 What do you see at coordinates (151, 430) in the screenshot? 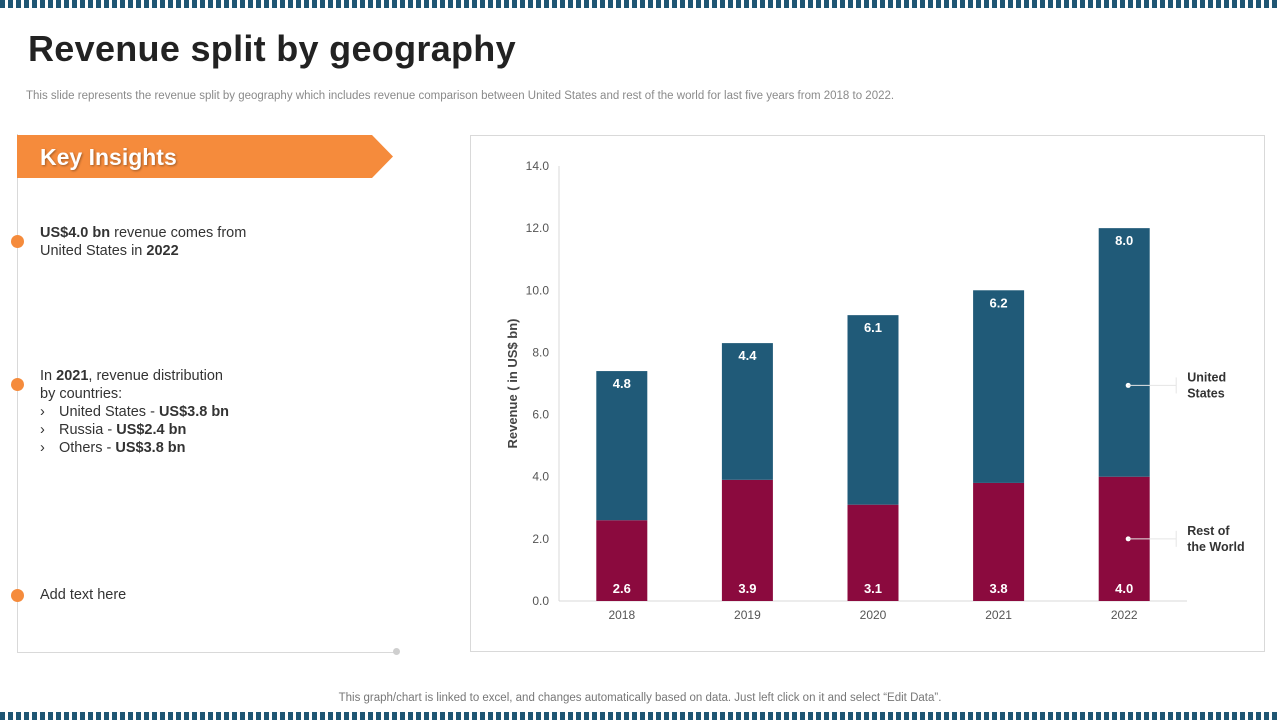
I see `subitem-value: US$2.4 bn` at bounding box center [151, 430].